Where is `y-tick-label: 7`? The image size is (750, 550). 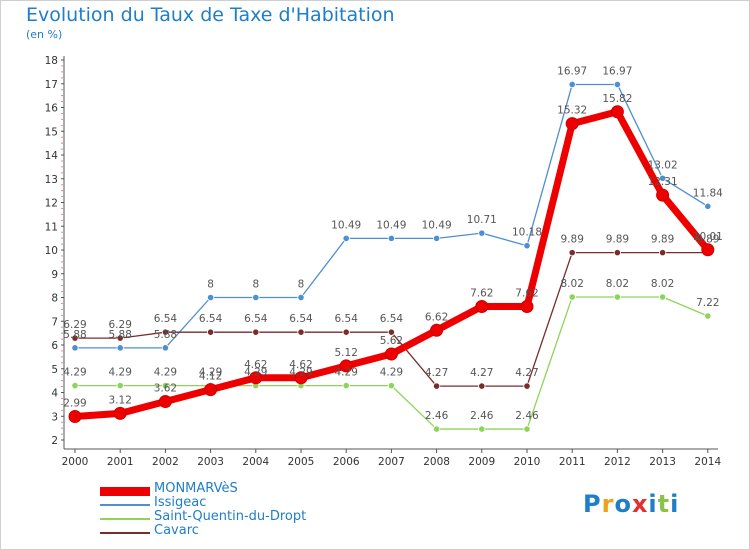
y-tick-label: 7 is located at coordinates (54, 322).